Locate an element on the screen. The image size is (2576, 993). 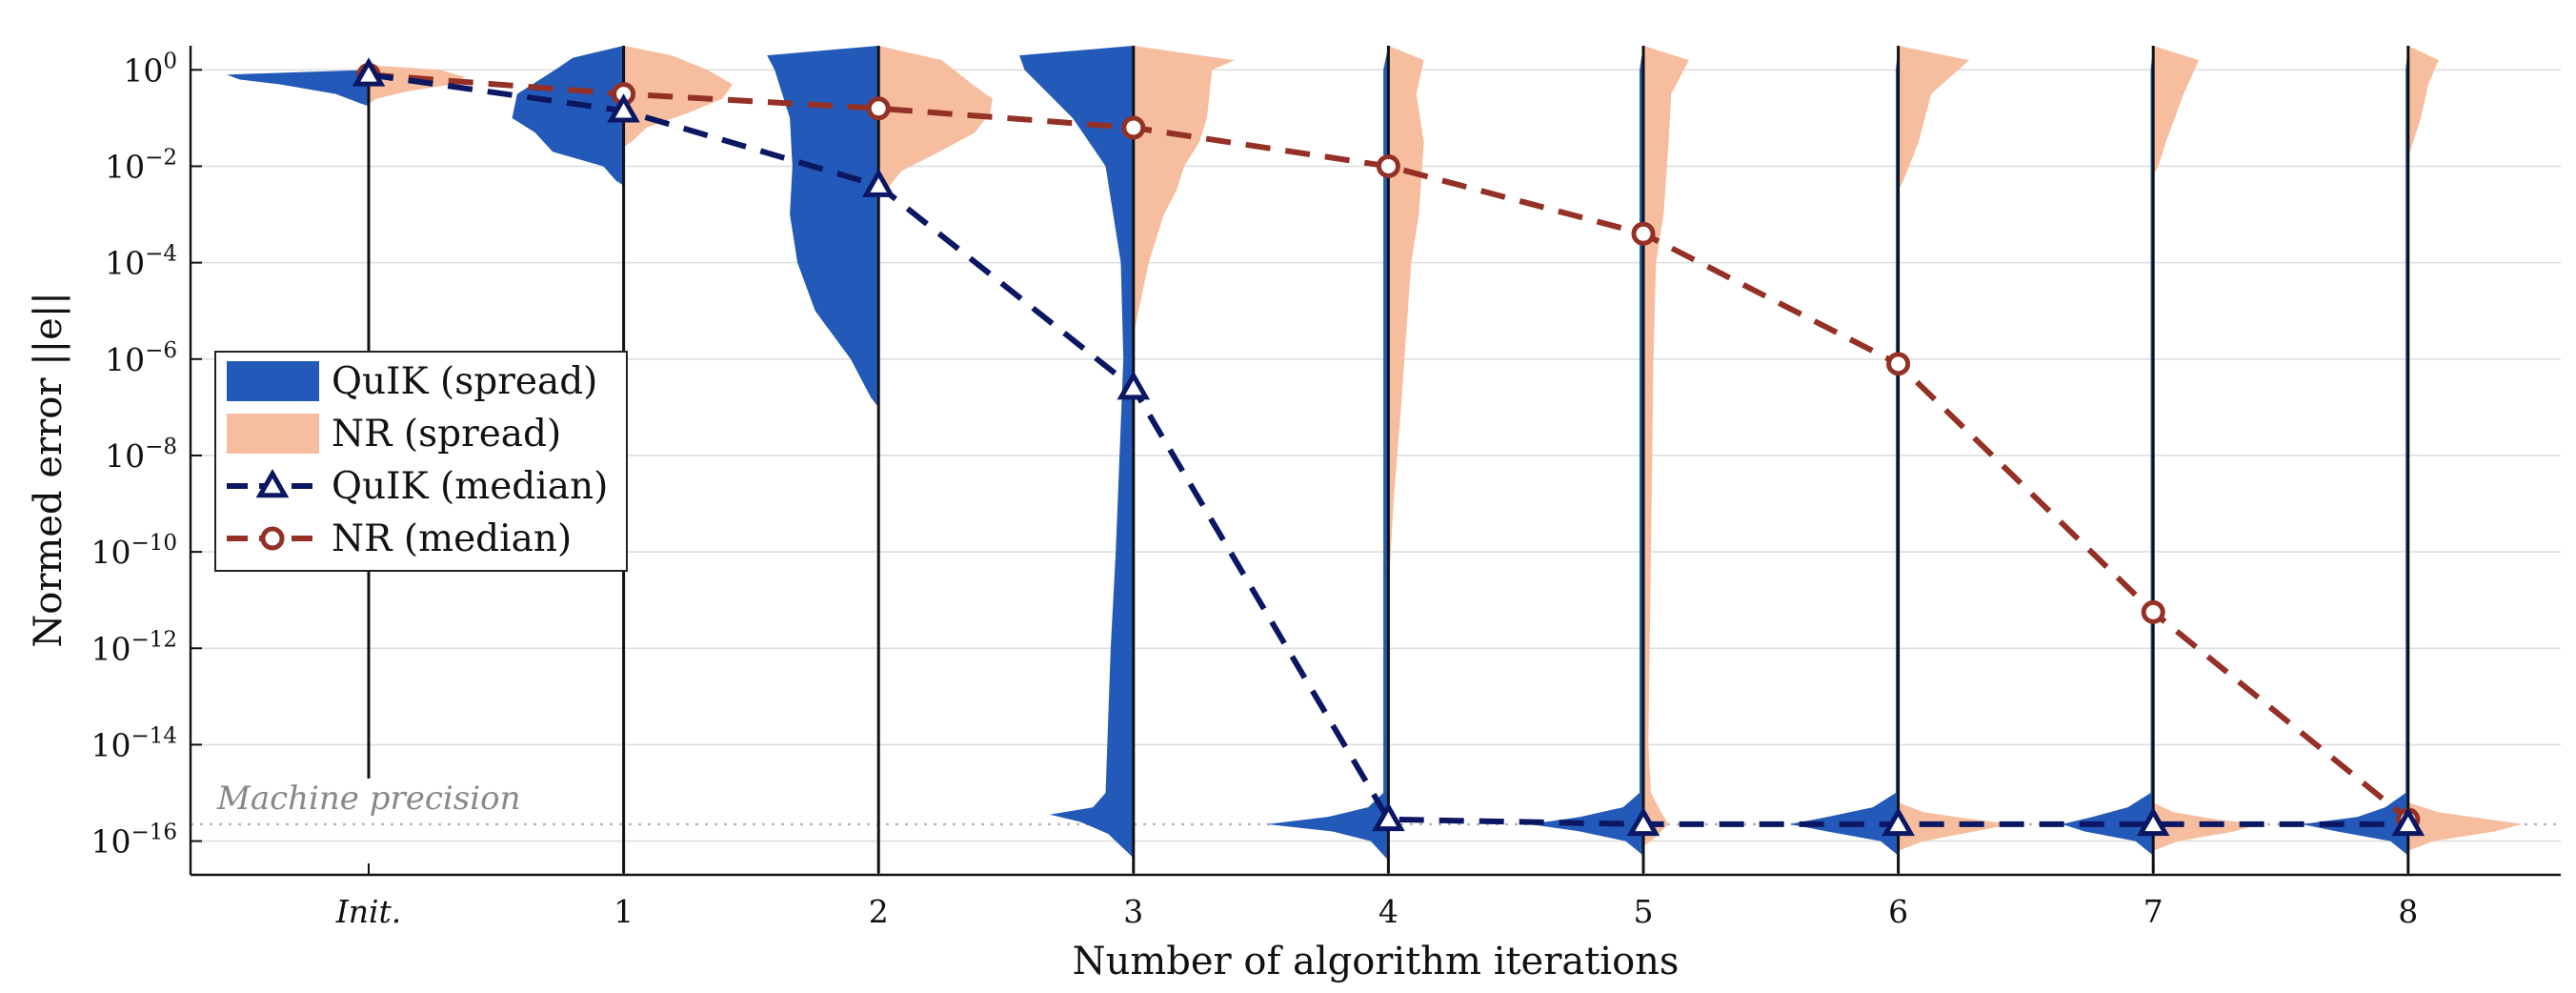
legend-label: NR (spread) is located at coordinates (446, 435).